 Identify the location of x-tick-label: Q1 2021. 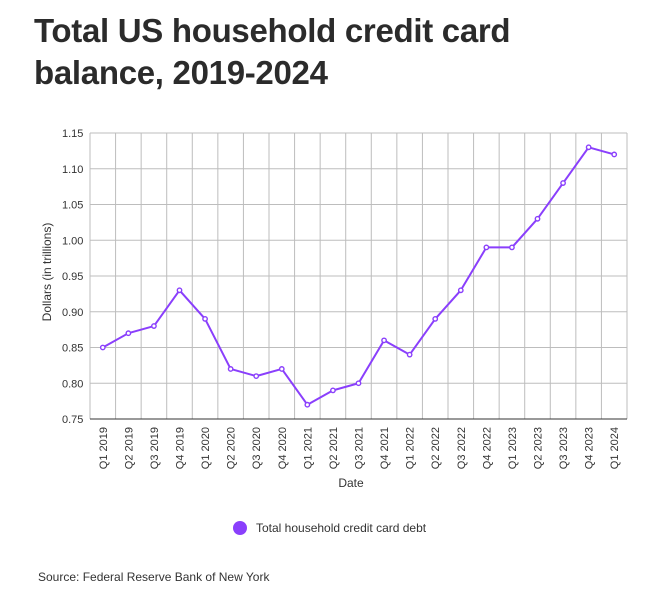
(308, 448).